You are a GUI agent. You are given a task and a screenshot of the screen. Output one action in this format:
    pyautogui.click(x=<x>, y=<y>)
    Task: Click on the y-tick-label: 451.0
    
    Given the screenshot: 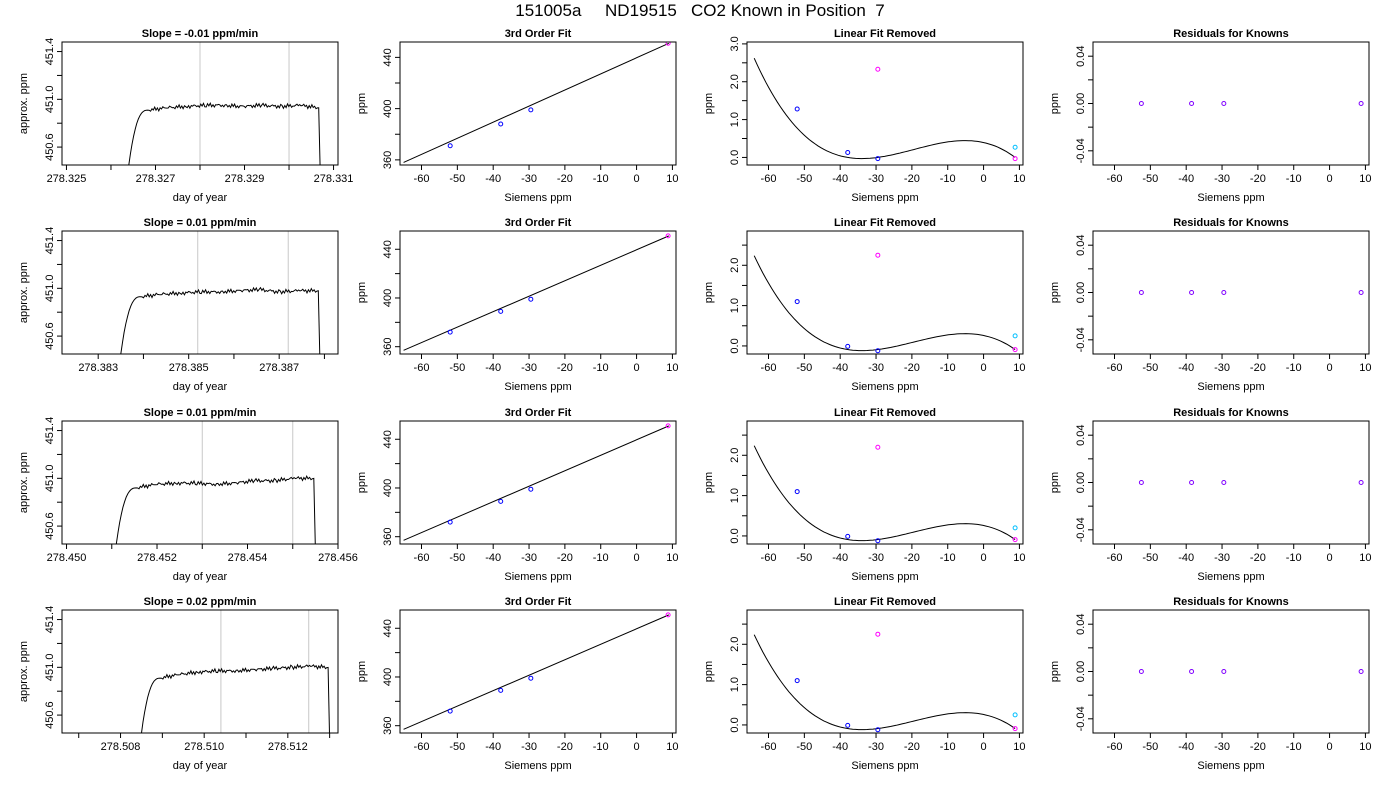 What is the action you would take?
    pyautogui.click(x=50, y=479)
    